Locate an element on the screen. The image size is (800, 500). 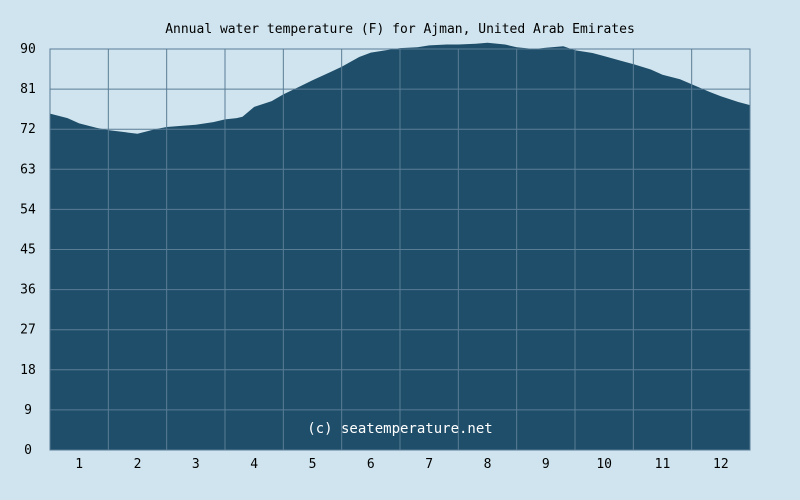
x-tick-label: 7 is located at coordinates (429, 464).